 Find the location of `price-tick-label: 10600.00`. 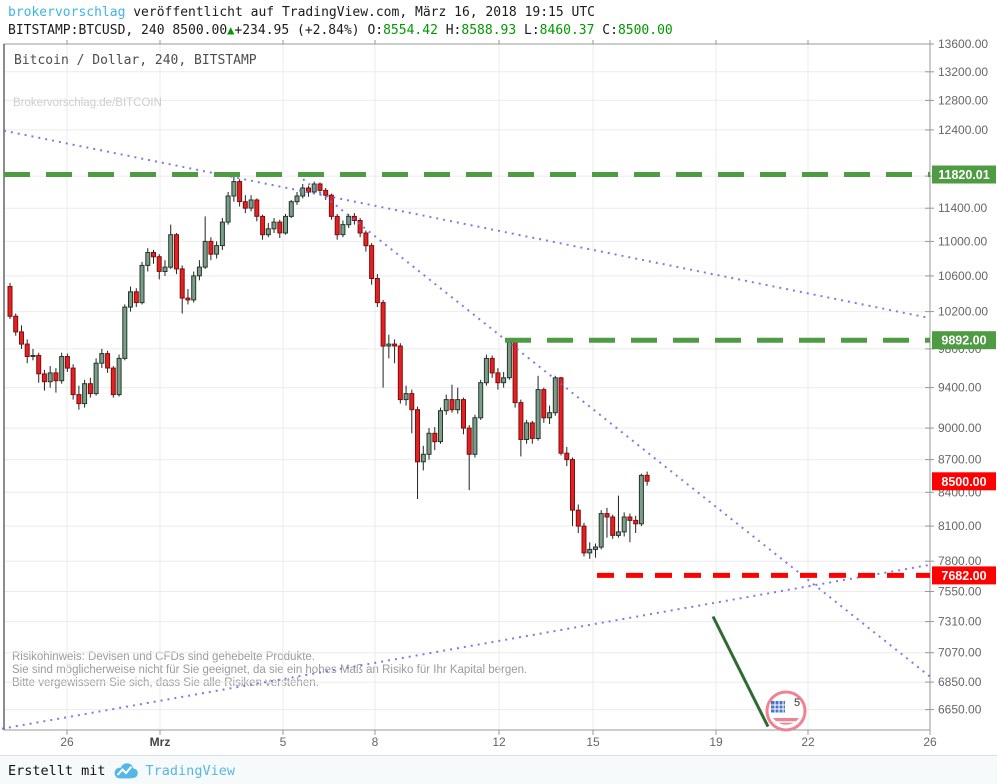

price-tick-label: 10600.00 is located at coordinates (963, 276).